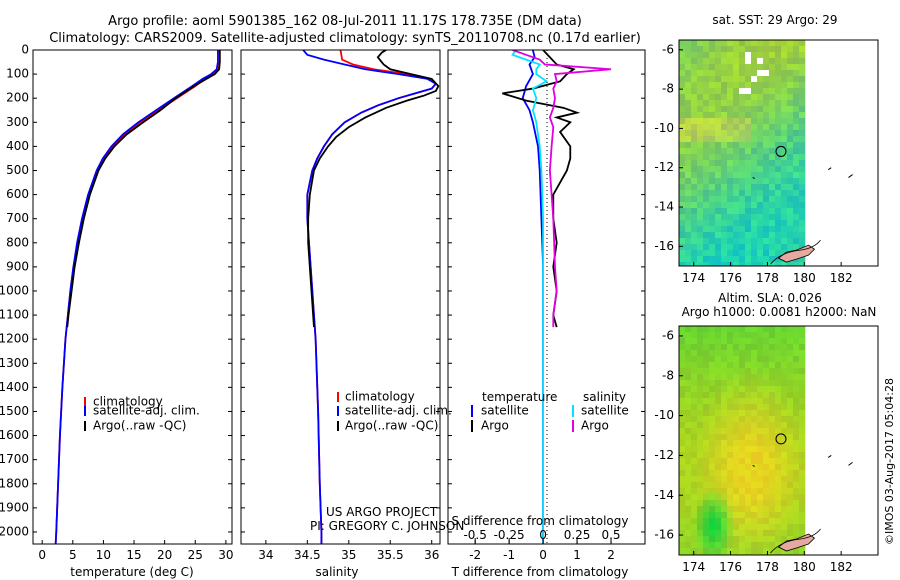 The image size is (900, 580). Describe the element at coordinates (605, 411) in the screenshot. I see `legend-label-s-satellite: satellite` at that location.